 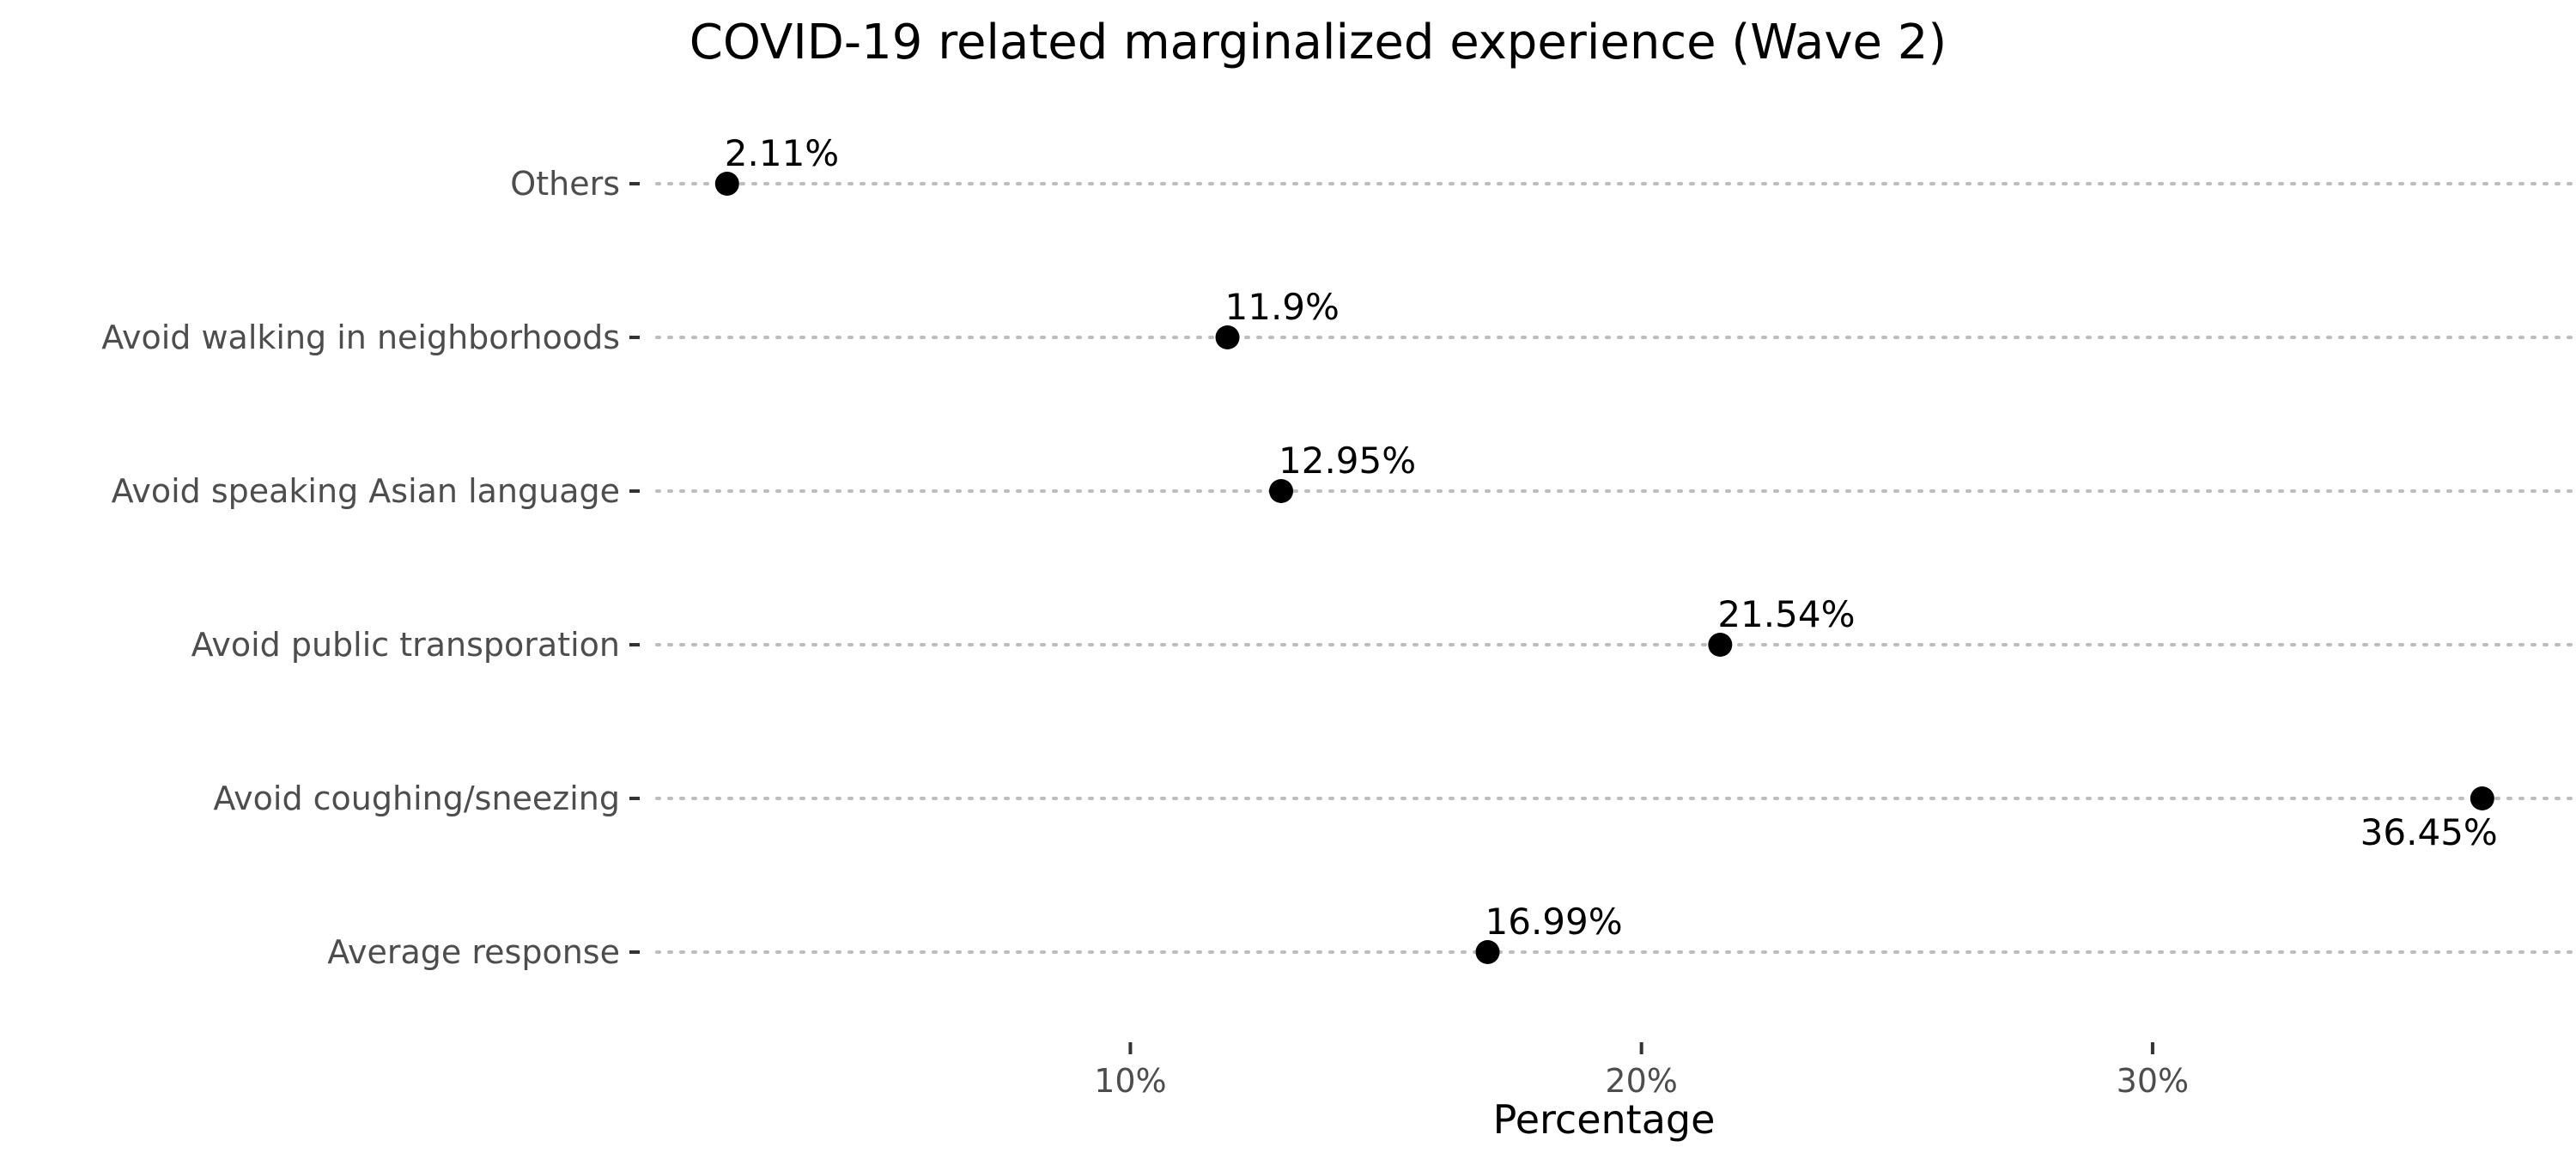 What do you see at coordinates (474, 952) in the screenshot?
I see `category-label: Average response` at bounding box center [474, 952].